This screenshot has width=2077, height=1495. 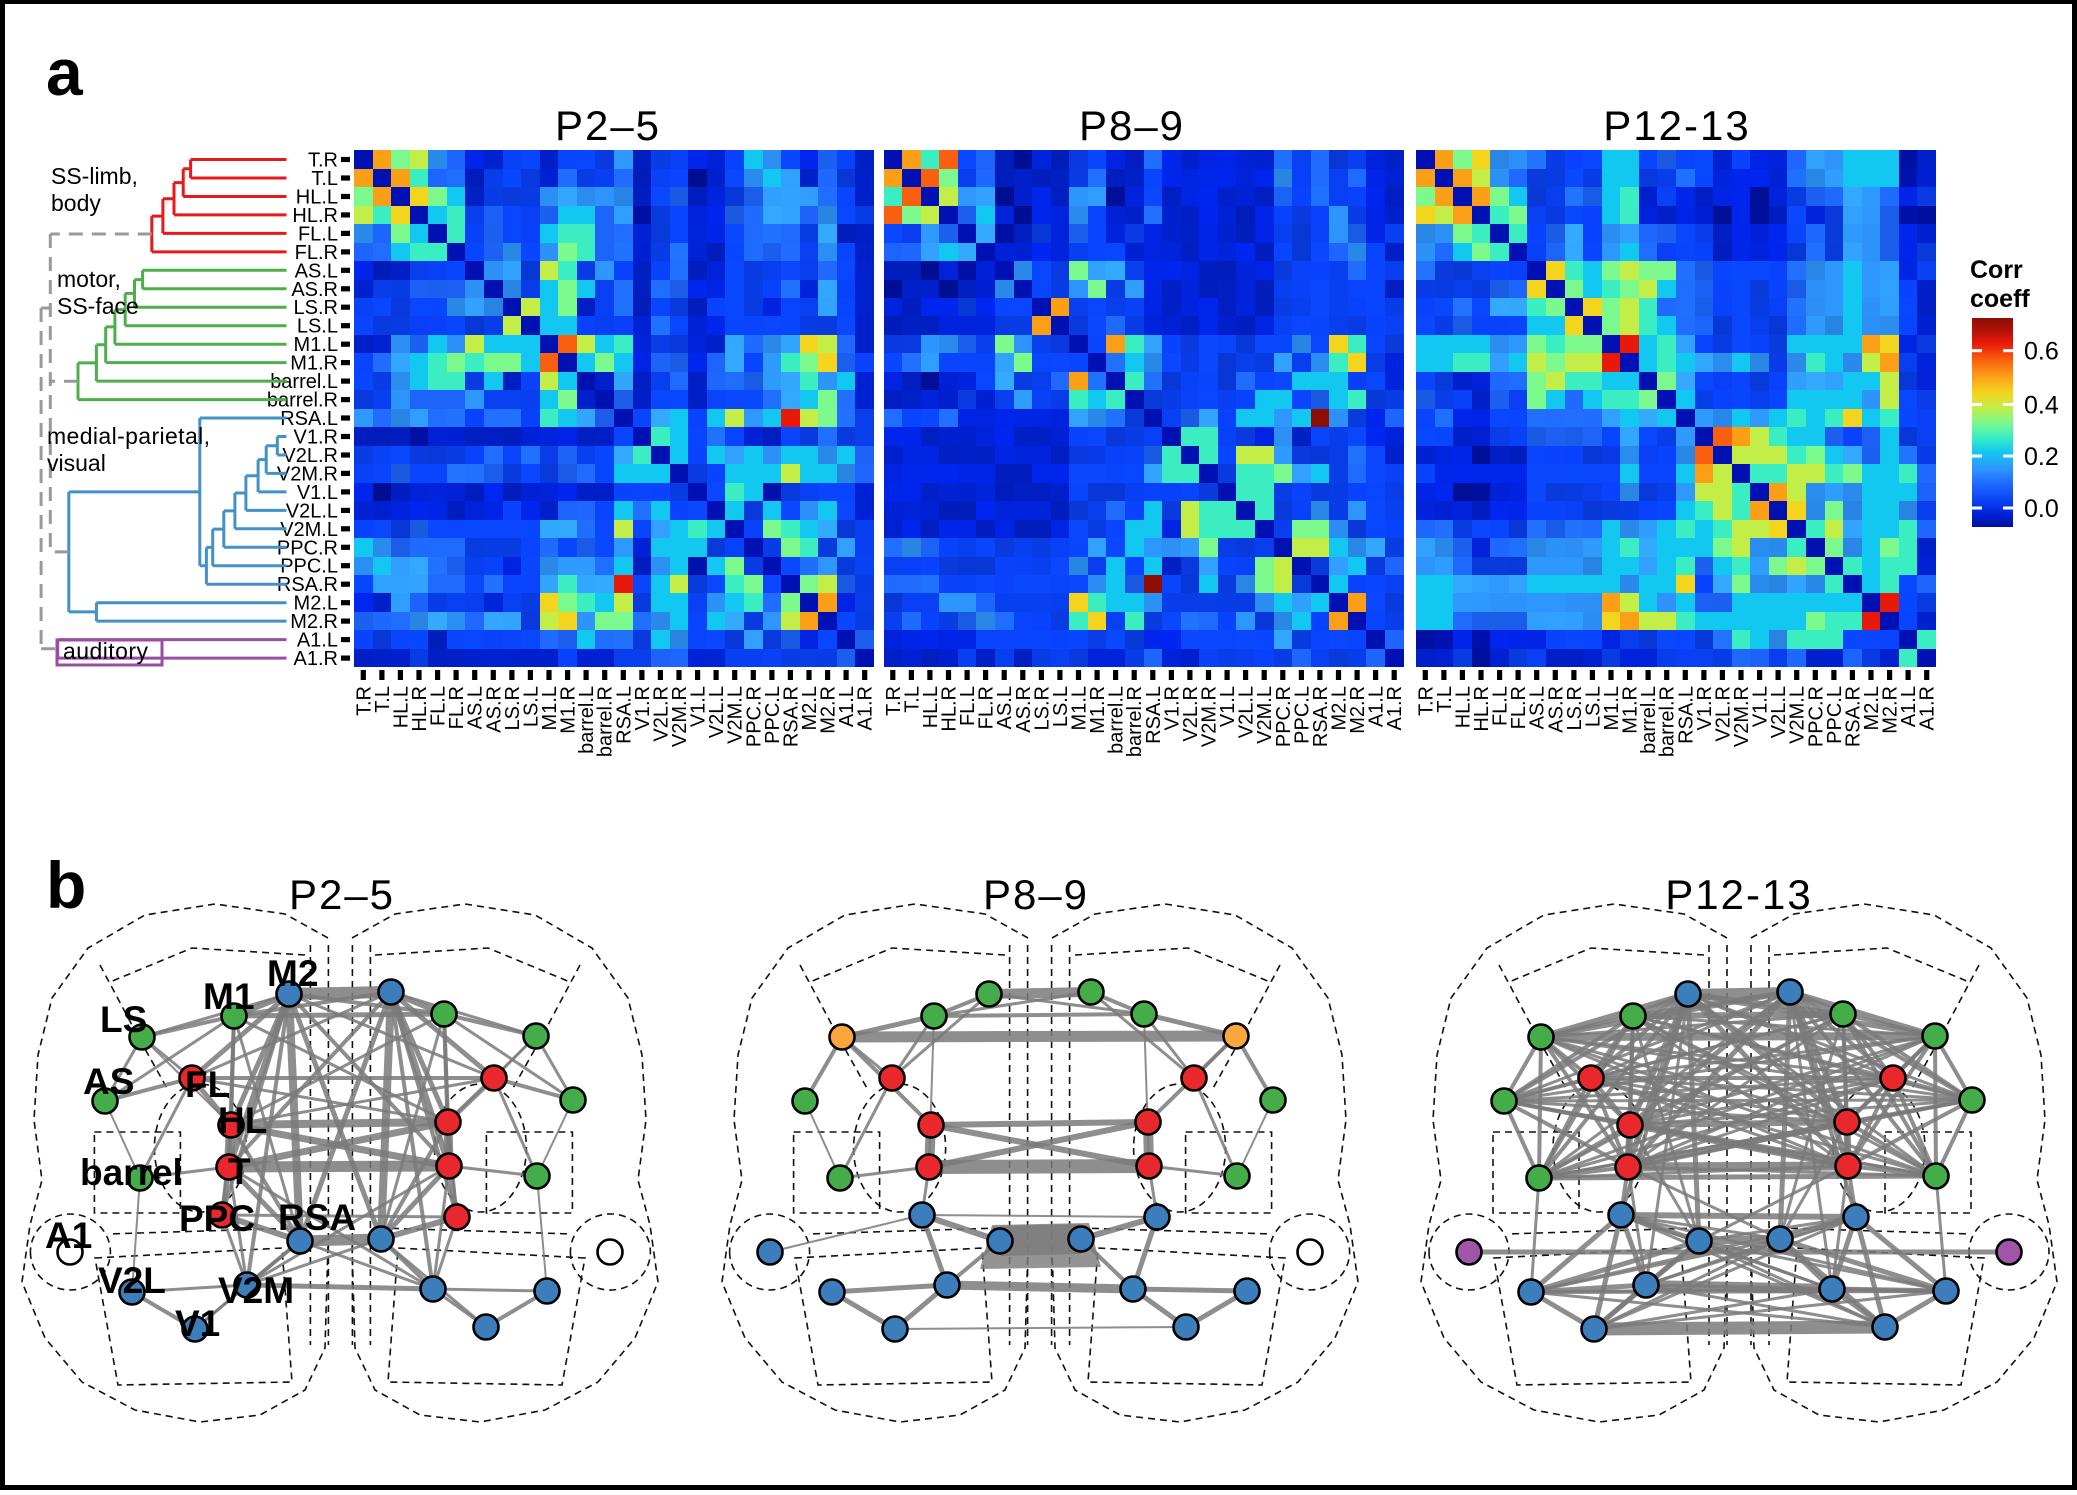 What do you see at coordinates (131, 1172) in the screenshot?
I see `svg-text: barrel` at bounding box center [131, 1172].